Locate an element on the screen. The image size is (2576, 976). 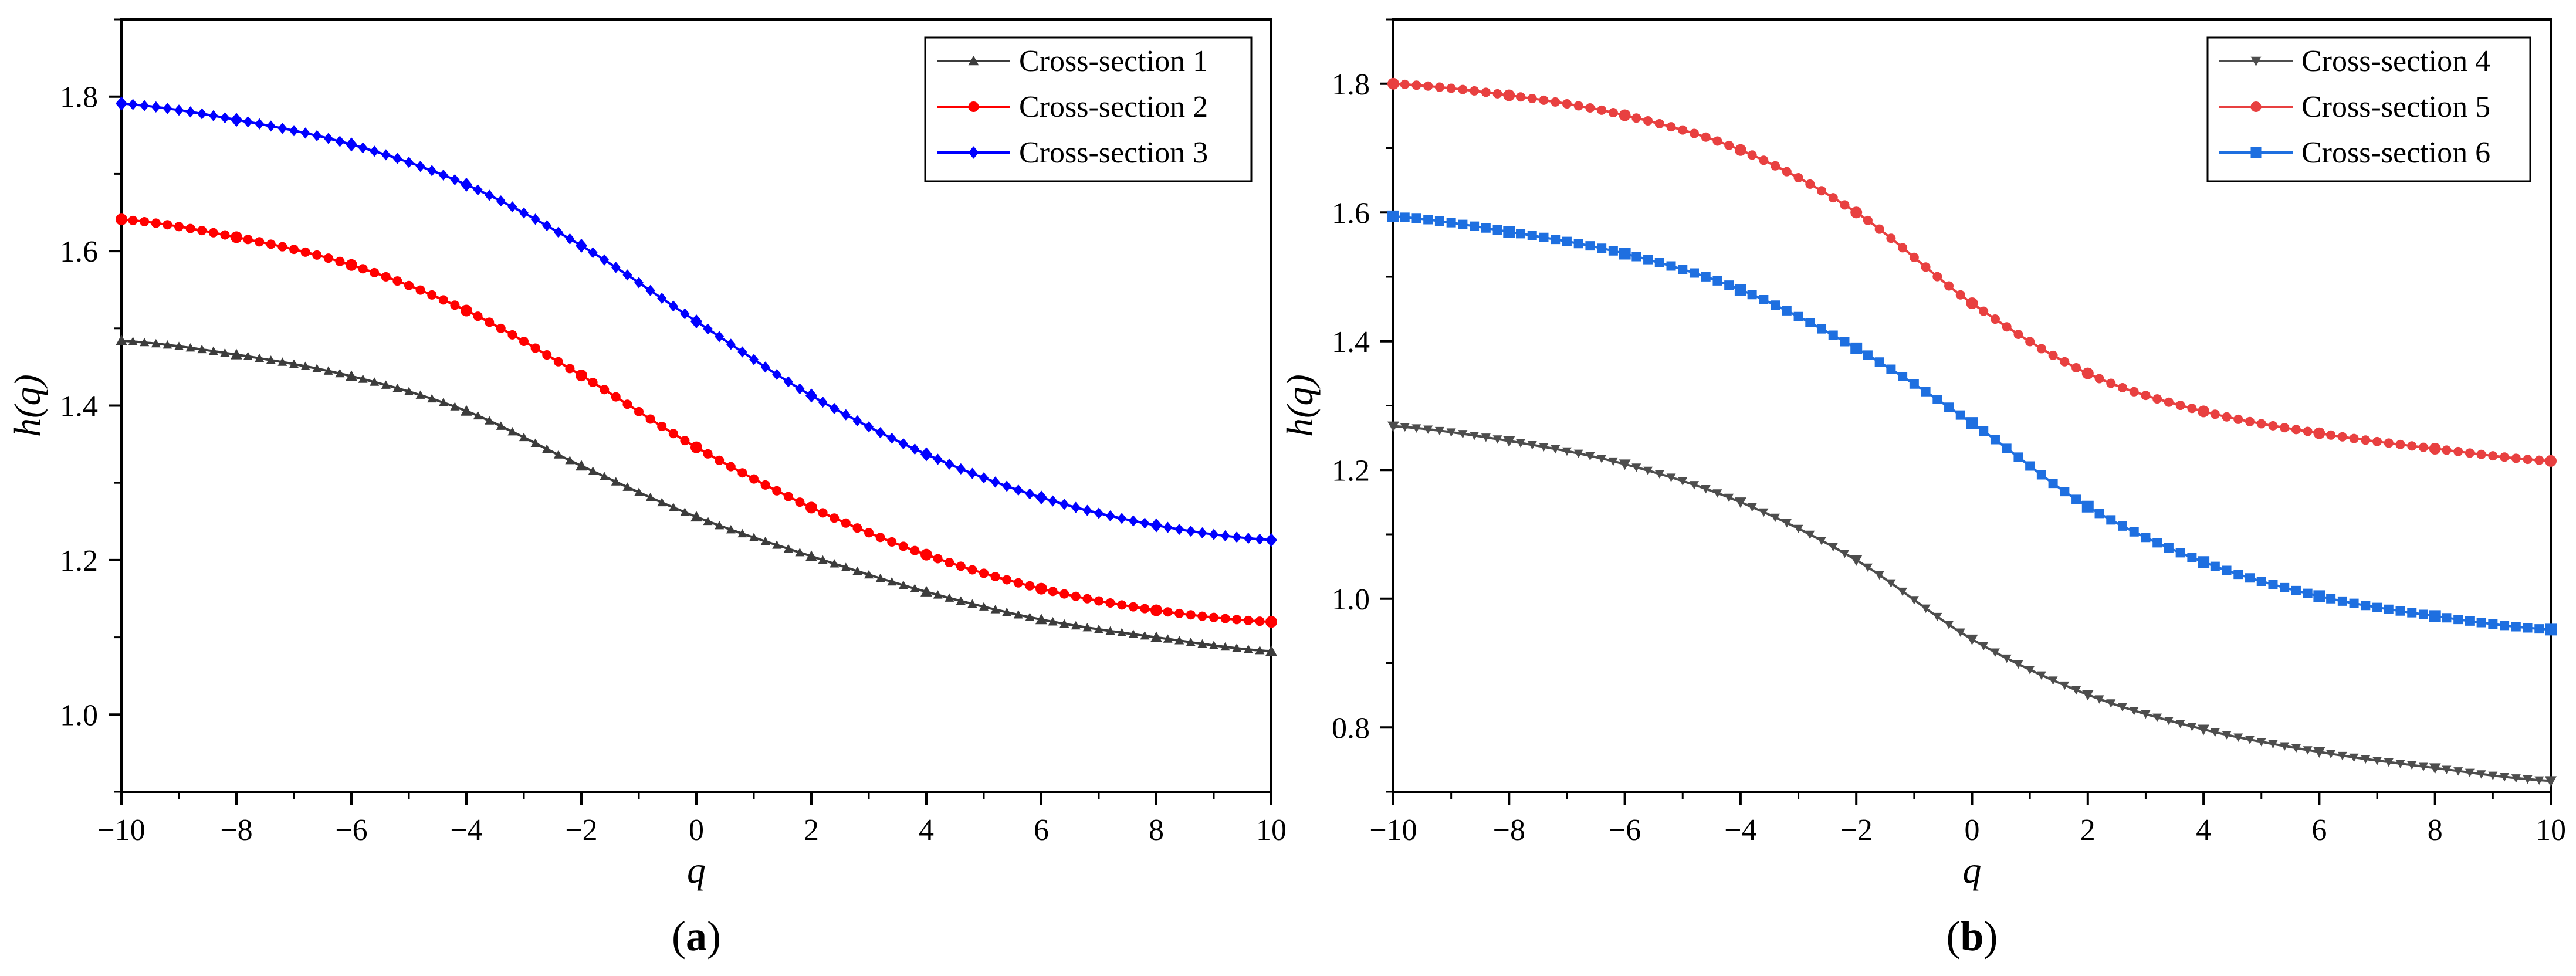
legend-label: Cross-section 6 is located at coordinates (2395, 153).